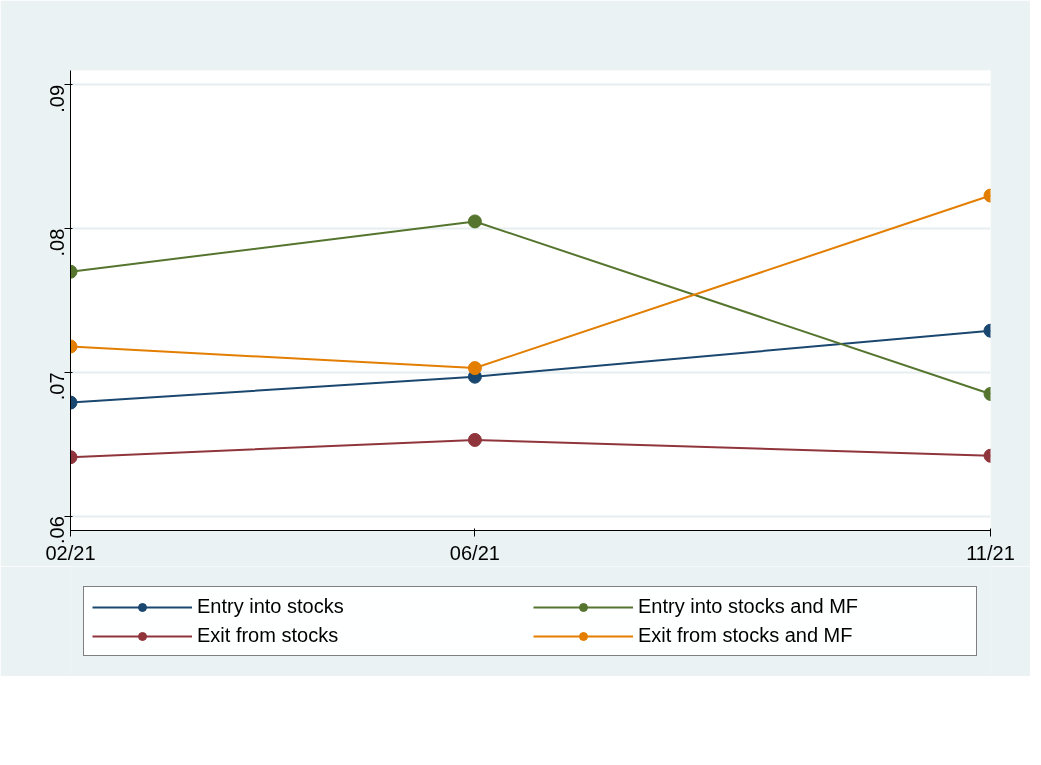  I want to click on y-tick-label: .09, so click(56, 98).